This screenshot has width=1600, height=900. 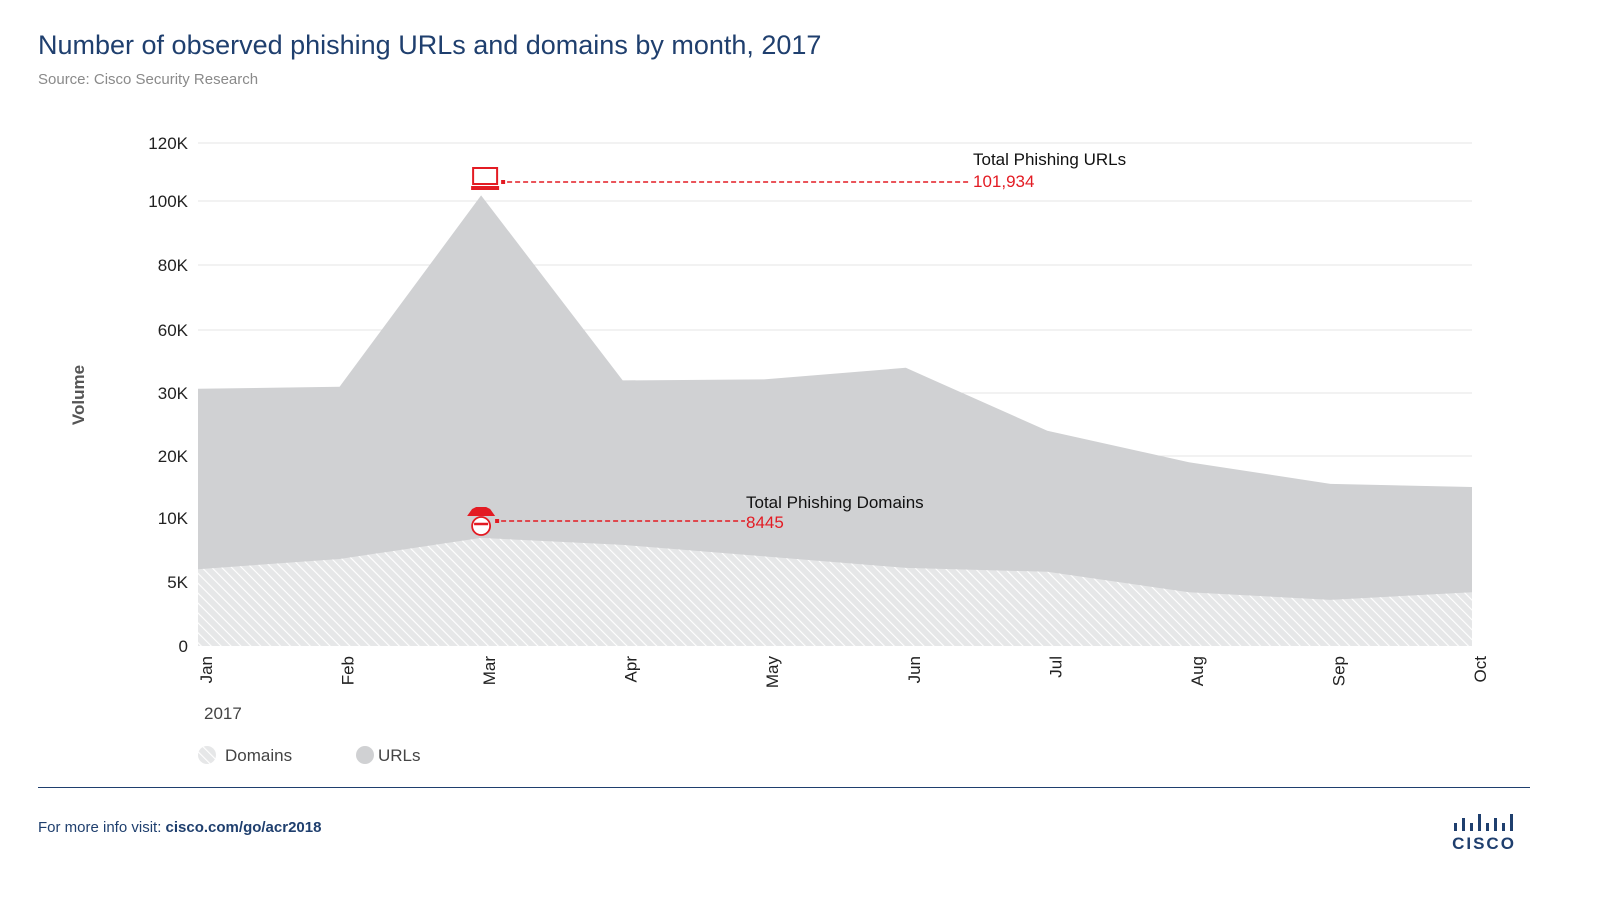 What do you see at coordinates (914, 669) in the screenshot?
I see `x-tick-label: Jun` at bounding box center [914, 669].